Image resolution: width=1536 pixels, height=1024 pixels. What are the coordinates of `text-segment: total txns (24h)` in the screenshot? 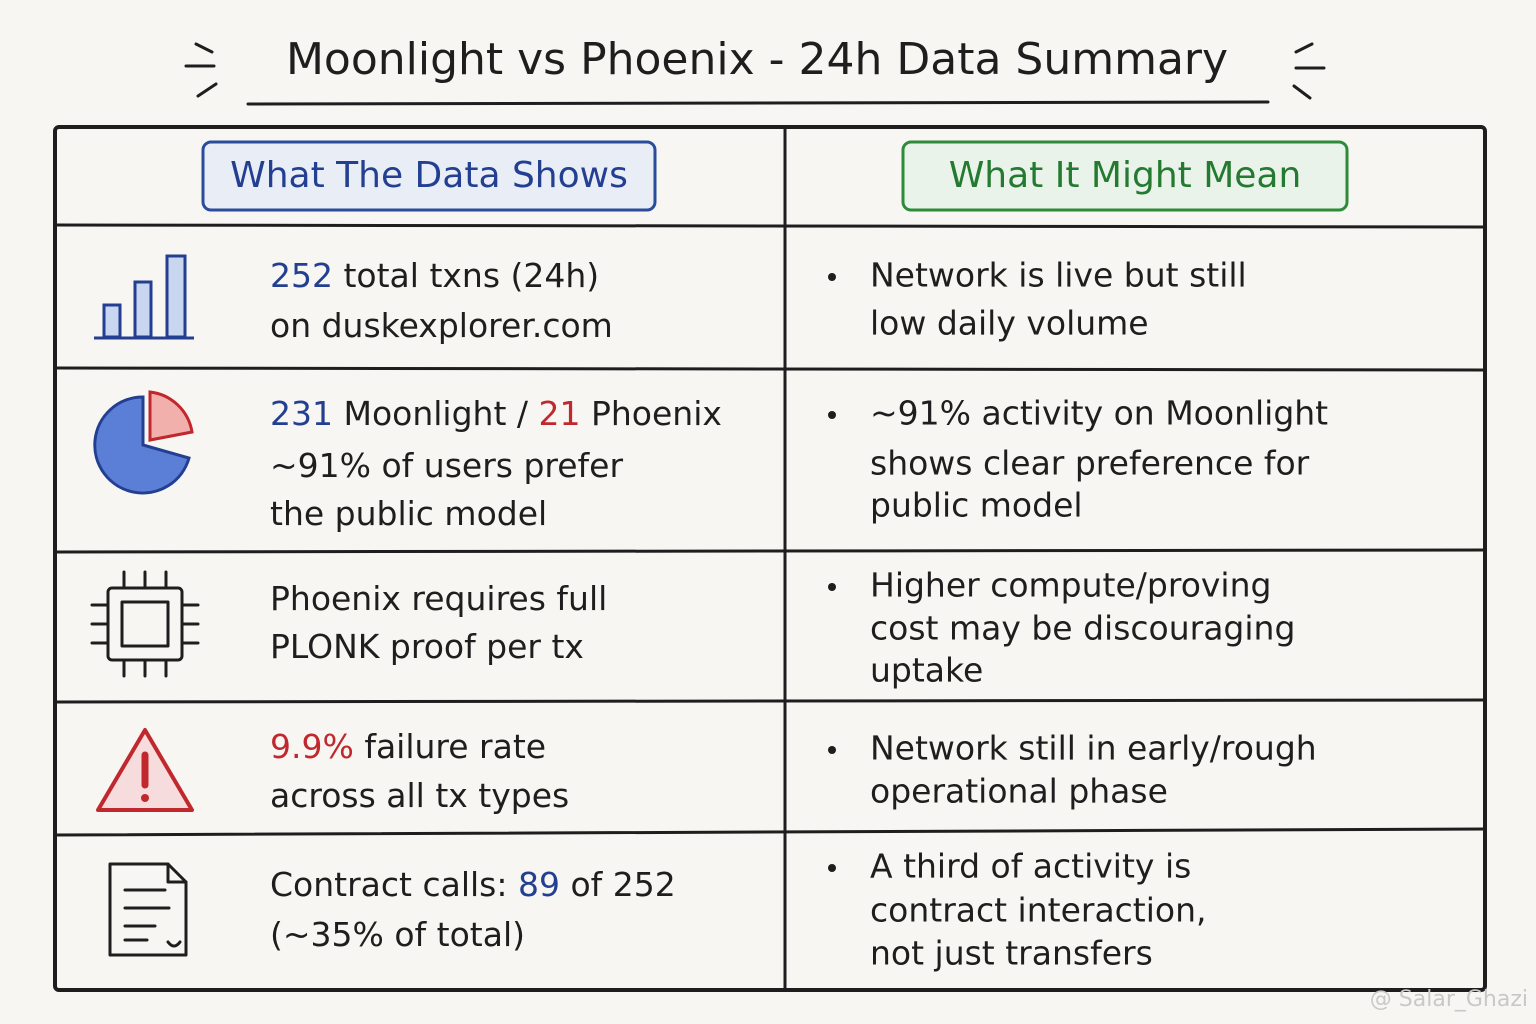 It's located at (466, 275).